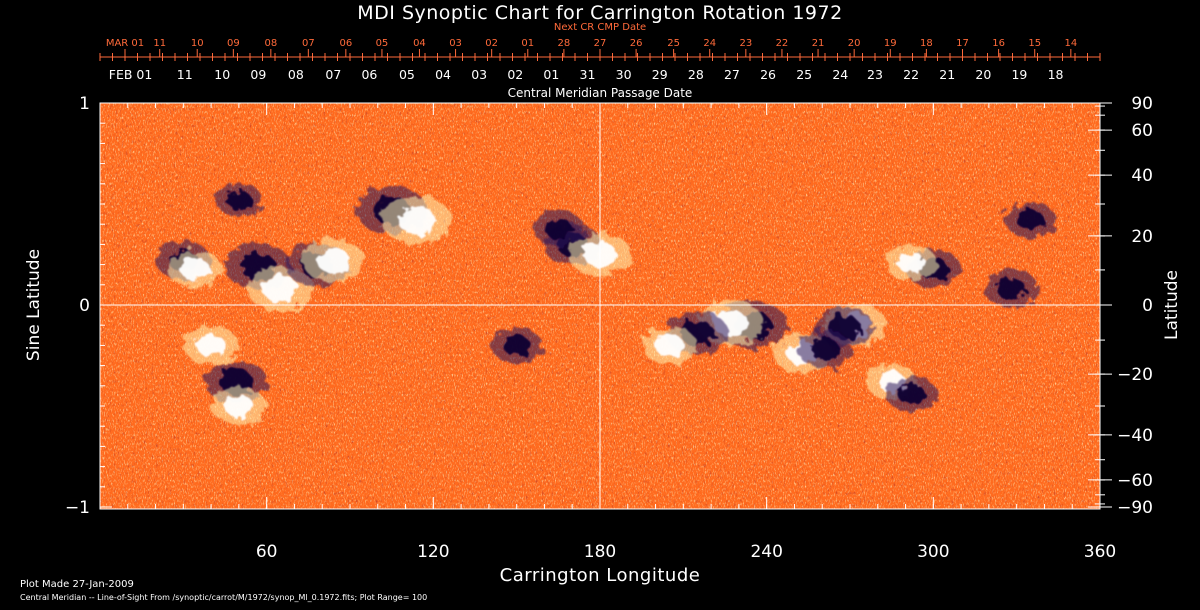 This screenshot has width=1200, height=610. I want to click on y-right-tick-label: 90, so click(1142, 104).